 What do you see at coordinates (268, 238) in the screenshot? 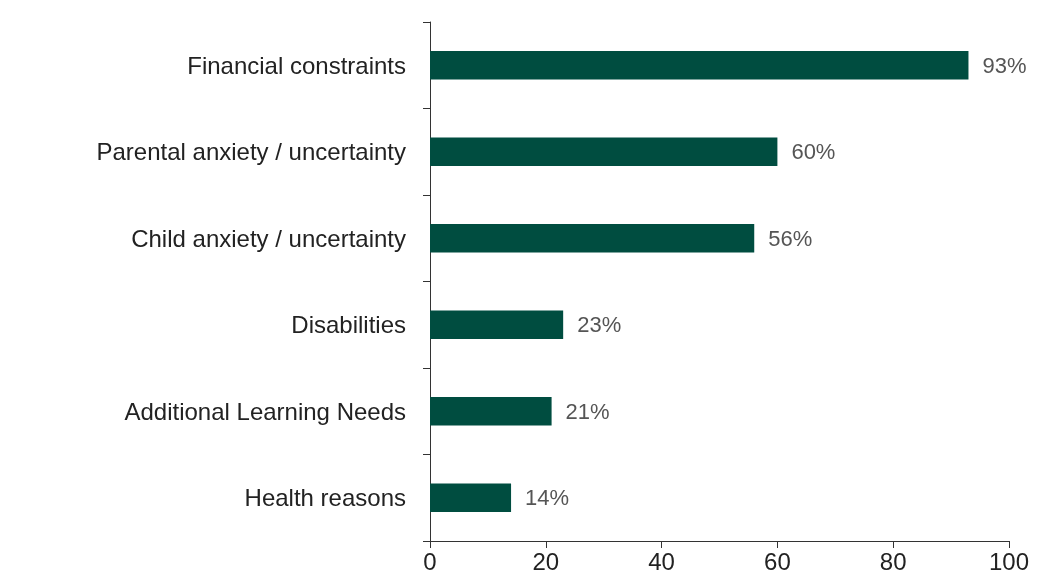
I see `y-tick-label: Child anxiety / uncertainty` at bounding box center [268, 238].